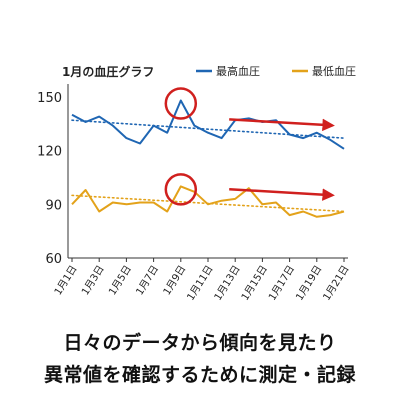  I want to click on trend-line-systolic, so click(208, 129).